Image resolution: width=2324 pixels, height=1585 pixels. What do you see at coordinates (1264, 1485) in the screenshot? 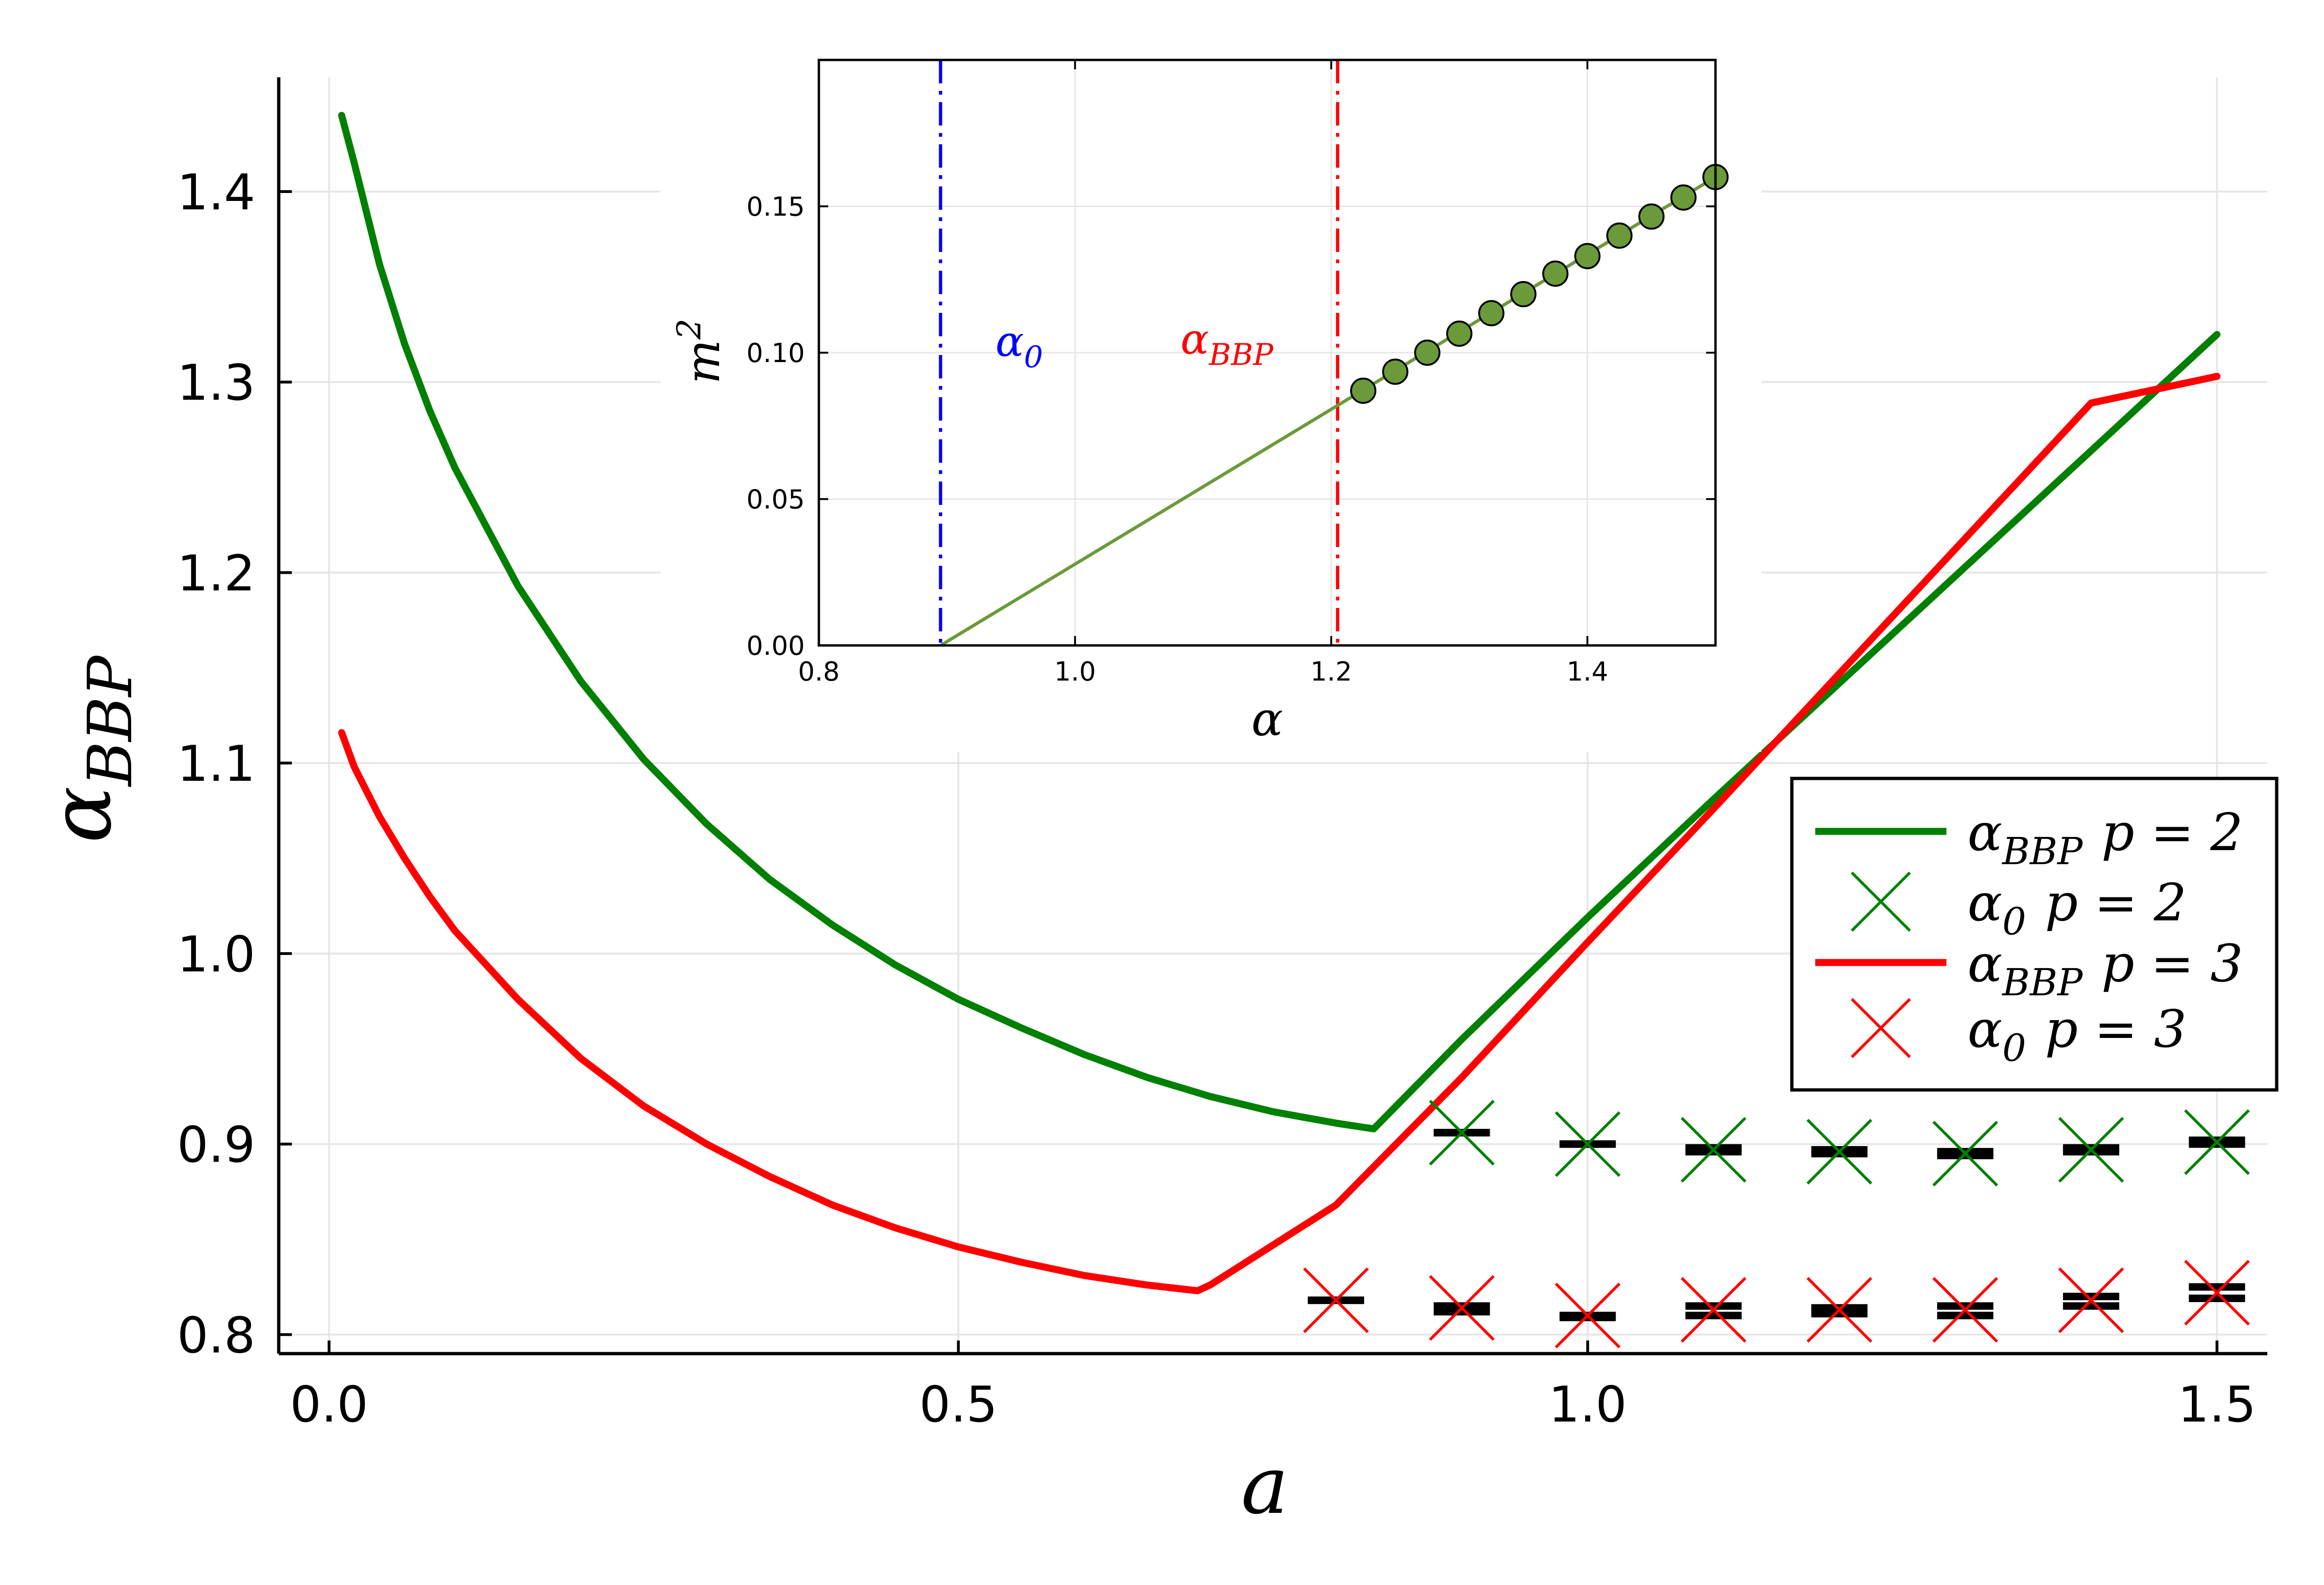
I see `main-x-axis-label: a` at bounding box center [1264, 1485].